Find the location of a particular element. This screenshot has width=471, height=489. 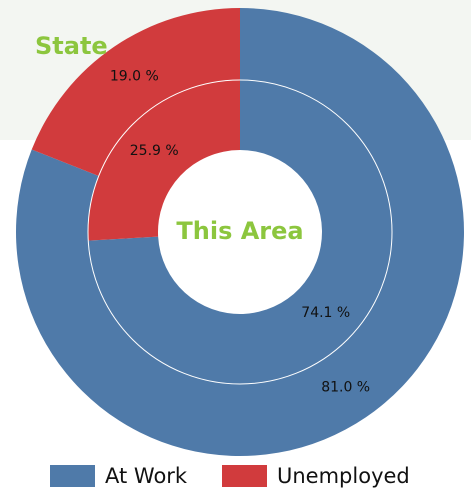

ring-segment is located at coordinates (163, 160).